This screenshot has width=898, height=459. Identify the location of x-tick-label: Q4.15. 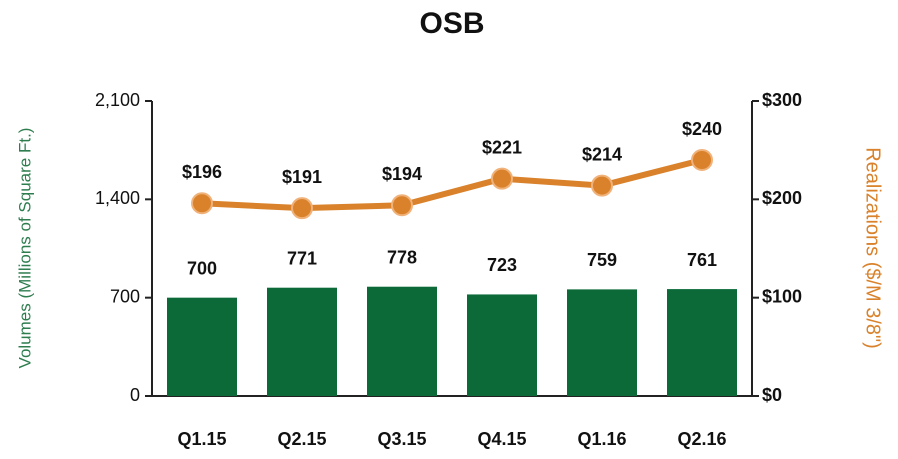
(501, 439).